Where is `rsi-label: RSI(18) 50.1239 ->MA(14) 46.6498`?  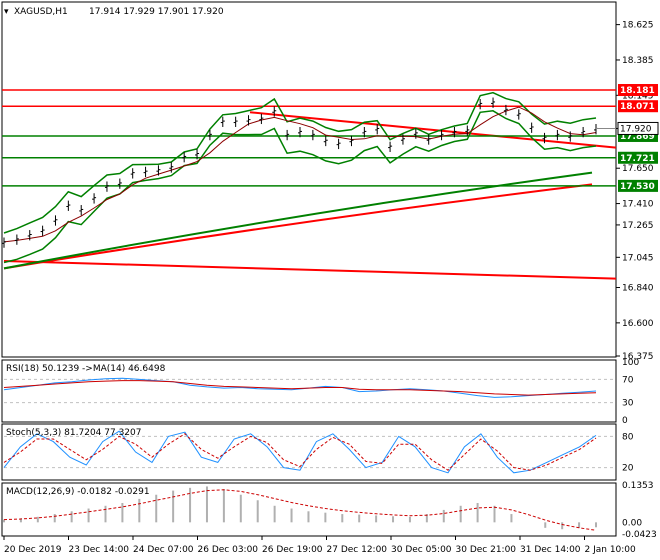 rsi-label: RSI(18) 50.1239 ->MA(14) 46.6498 is located at coordinates (86, 369).